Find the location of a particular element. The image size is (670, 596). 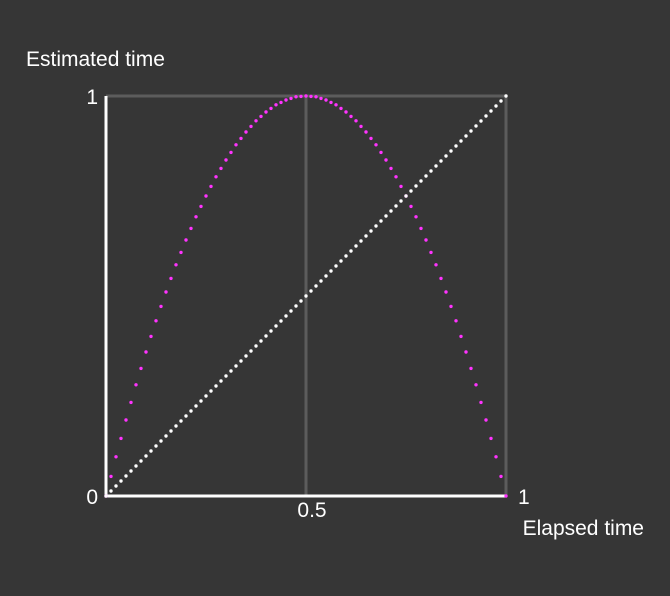

x-axis-title: Elapsed time is located at coordinates (583, 528).